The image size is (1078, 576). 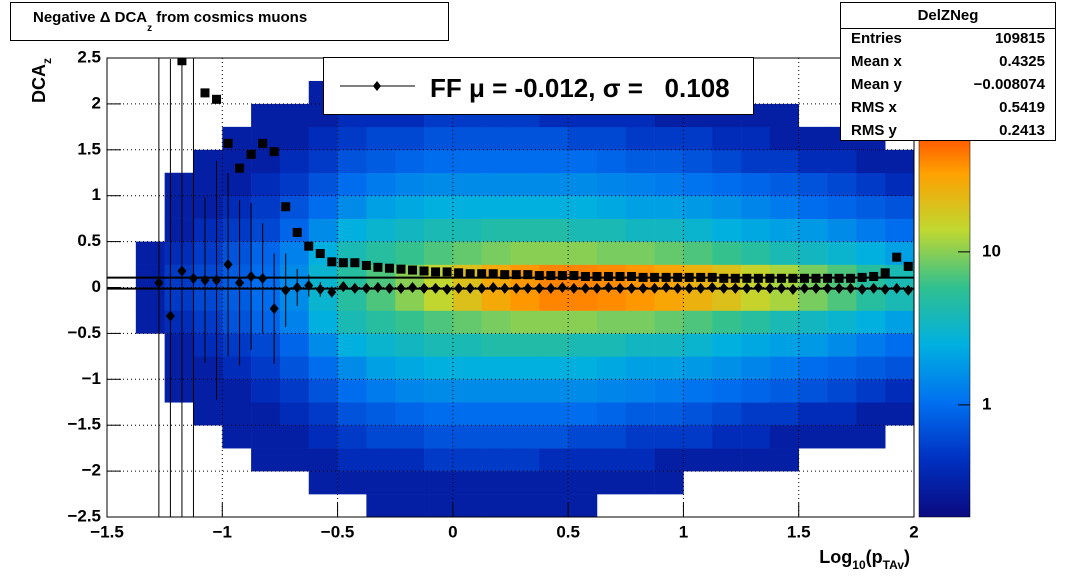 I want to click on y-axis-title: DCAz, so click(x=41, y=80).